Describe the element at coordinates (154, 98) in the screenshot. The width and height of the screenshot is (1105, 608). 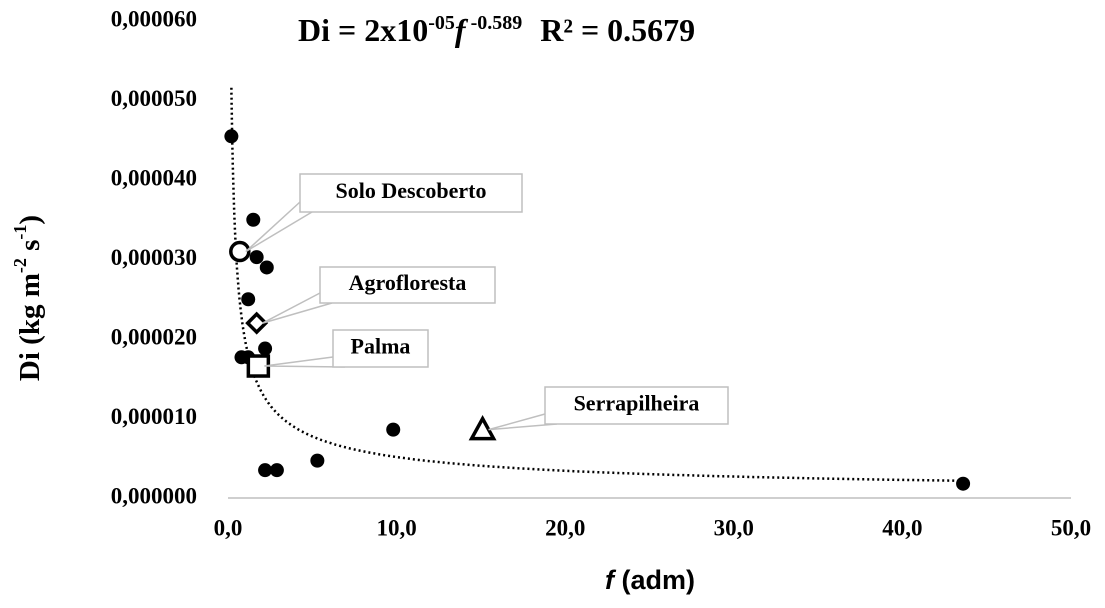
I see `y-tick-label: 0,000050` at that location.